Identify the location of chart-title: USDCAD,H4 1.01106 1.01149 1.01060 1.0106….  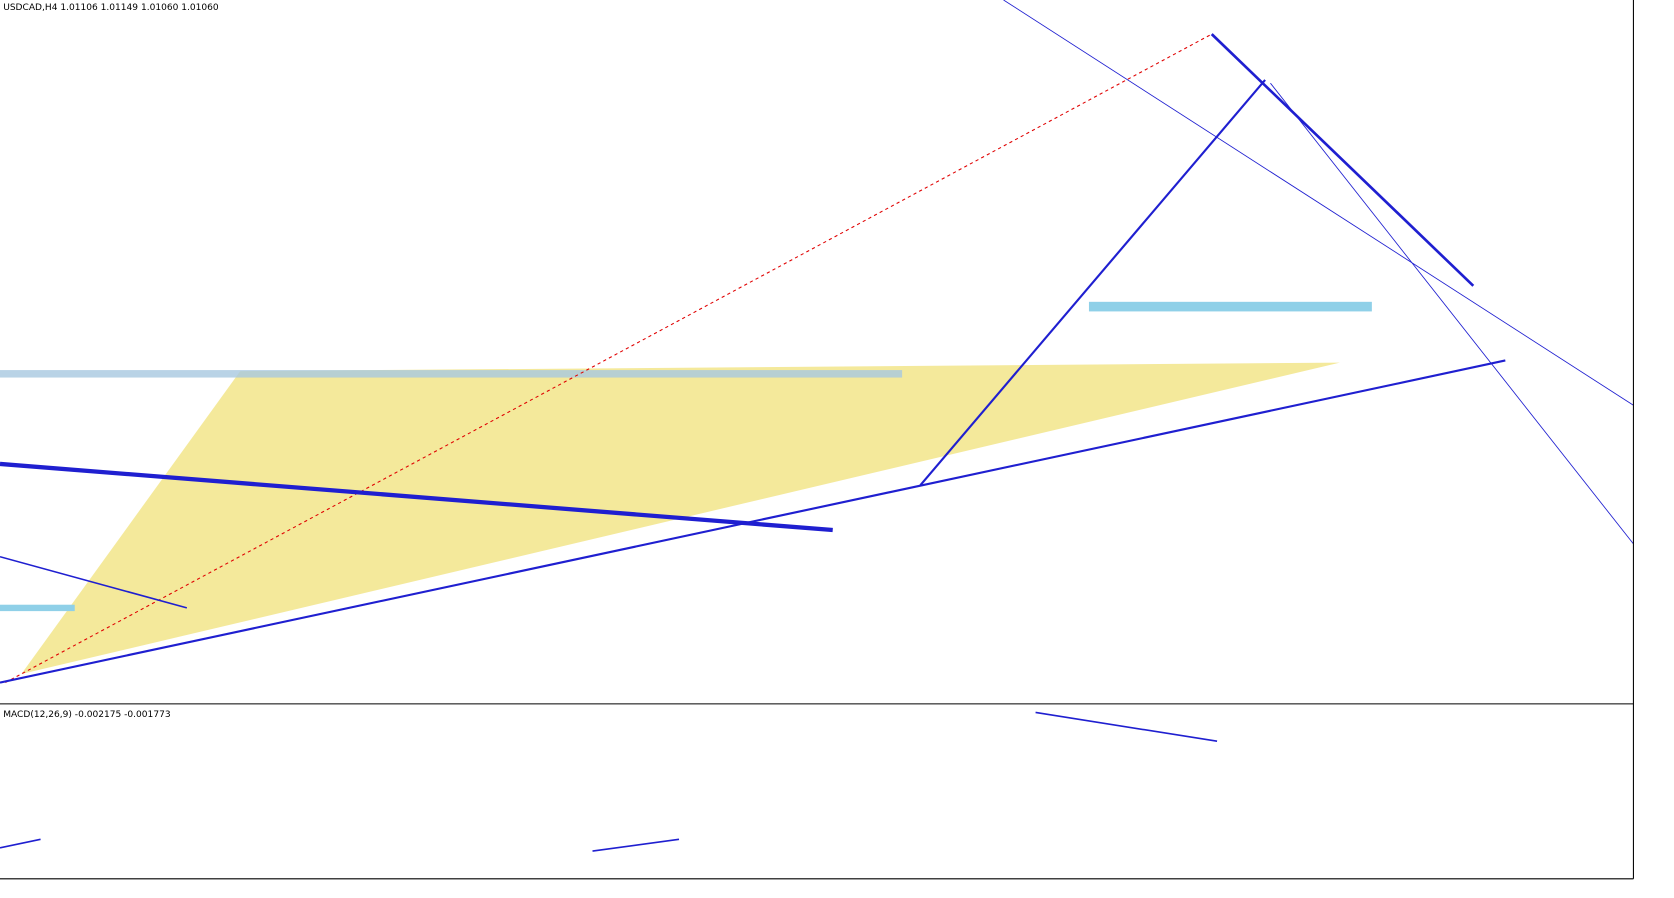
(111, 8).